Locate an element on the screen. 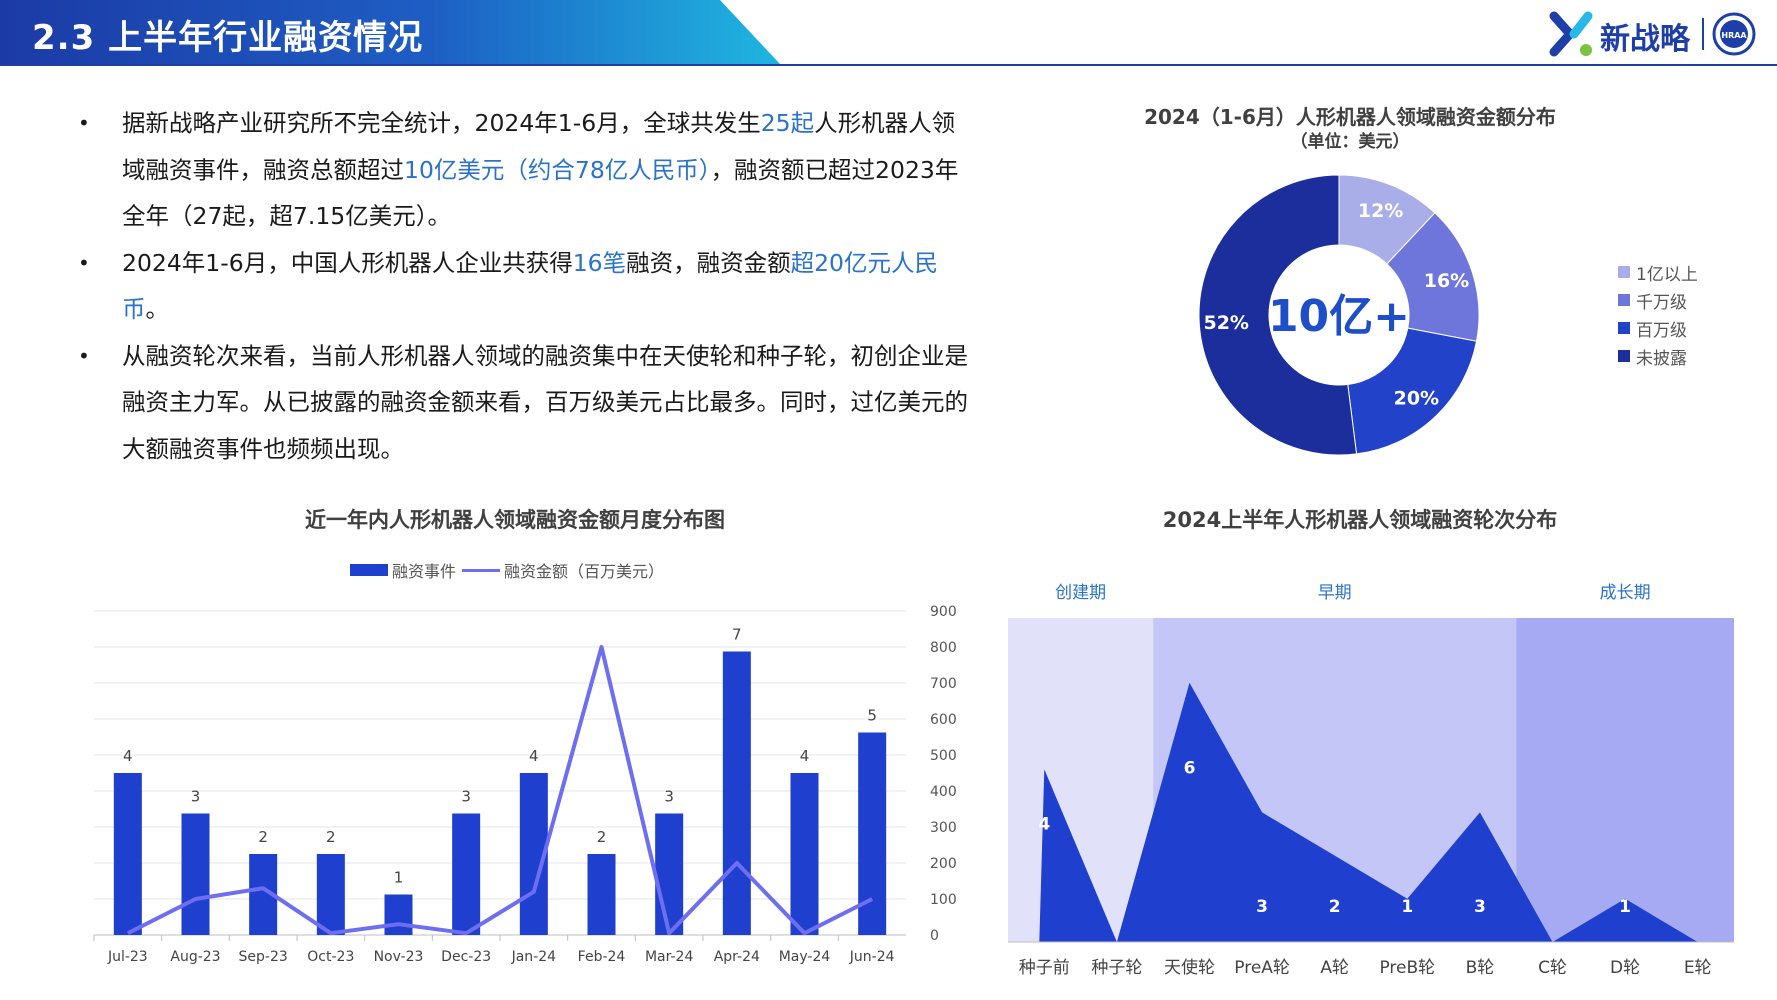 This screenshot has width=1777, height=1000. right-axis-tick-label: 400 is located at coordinates (943, 792).